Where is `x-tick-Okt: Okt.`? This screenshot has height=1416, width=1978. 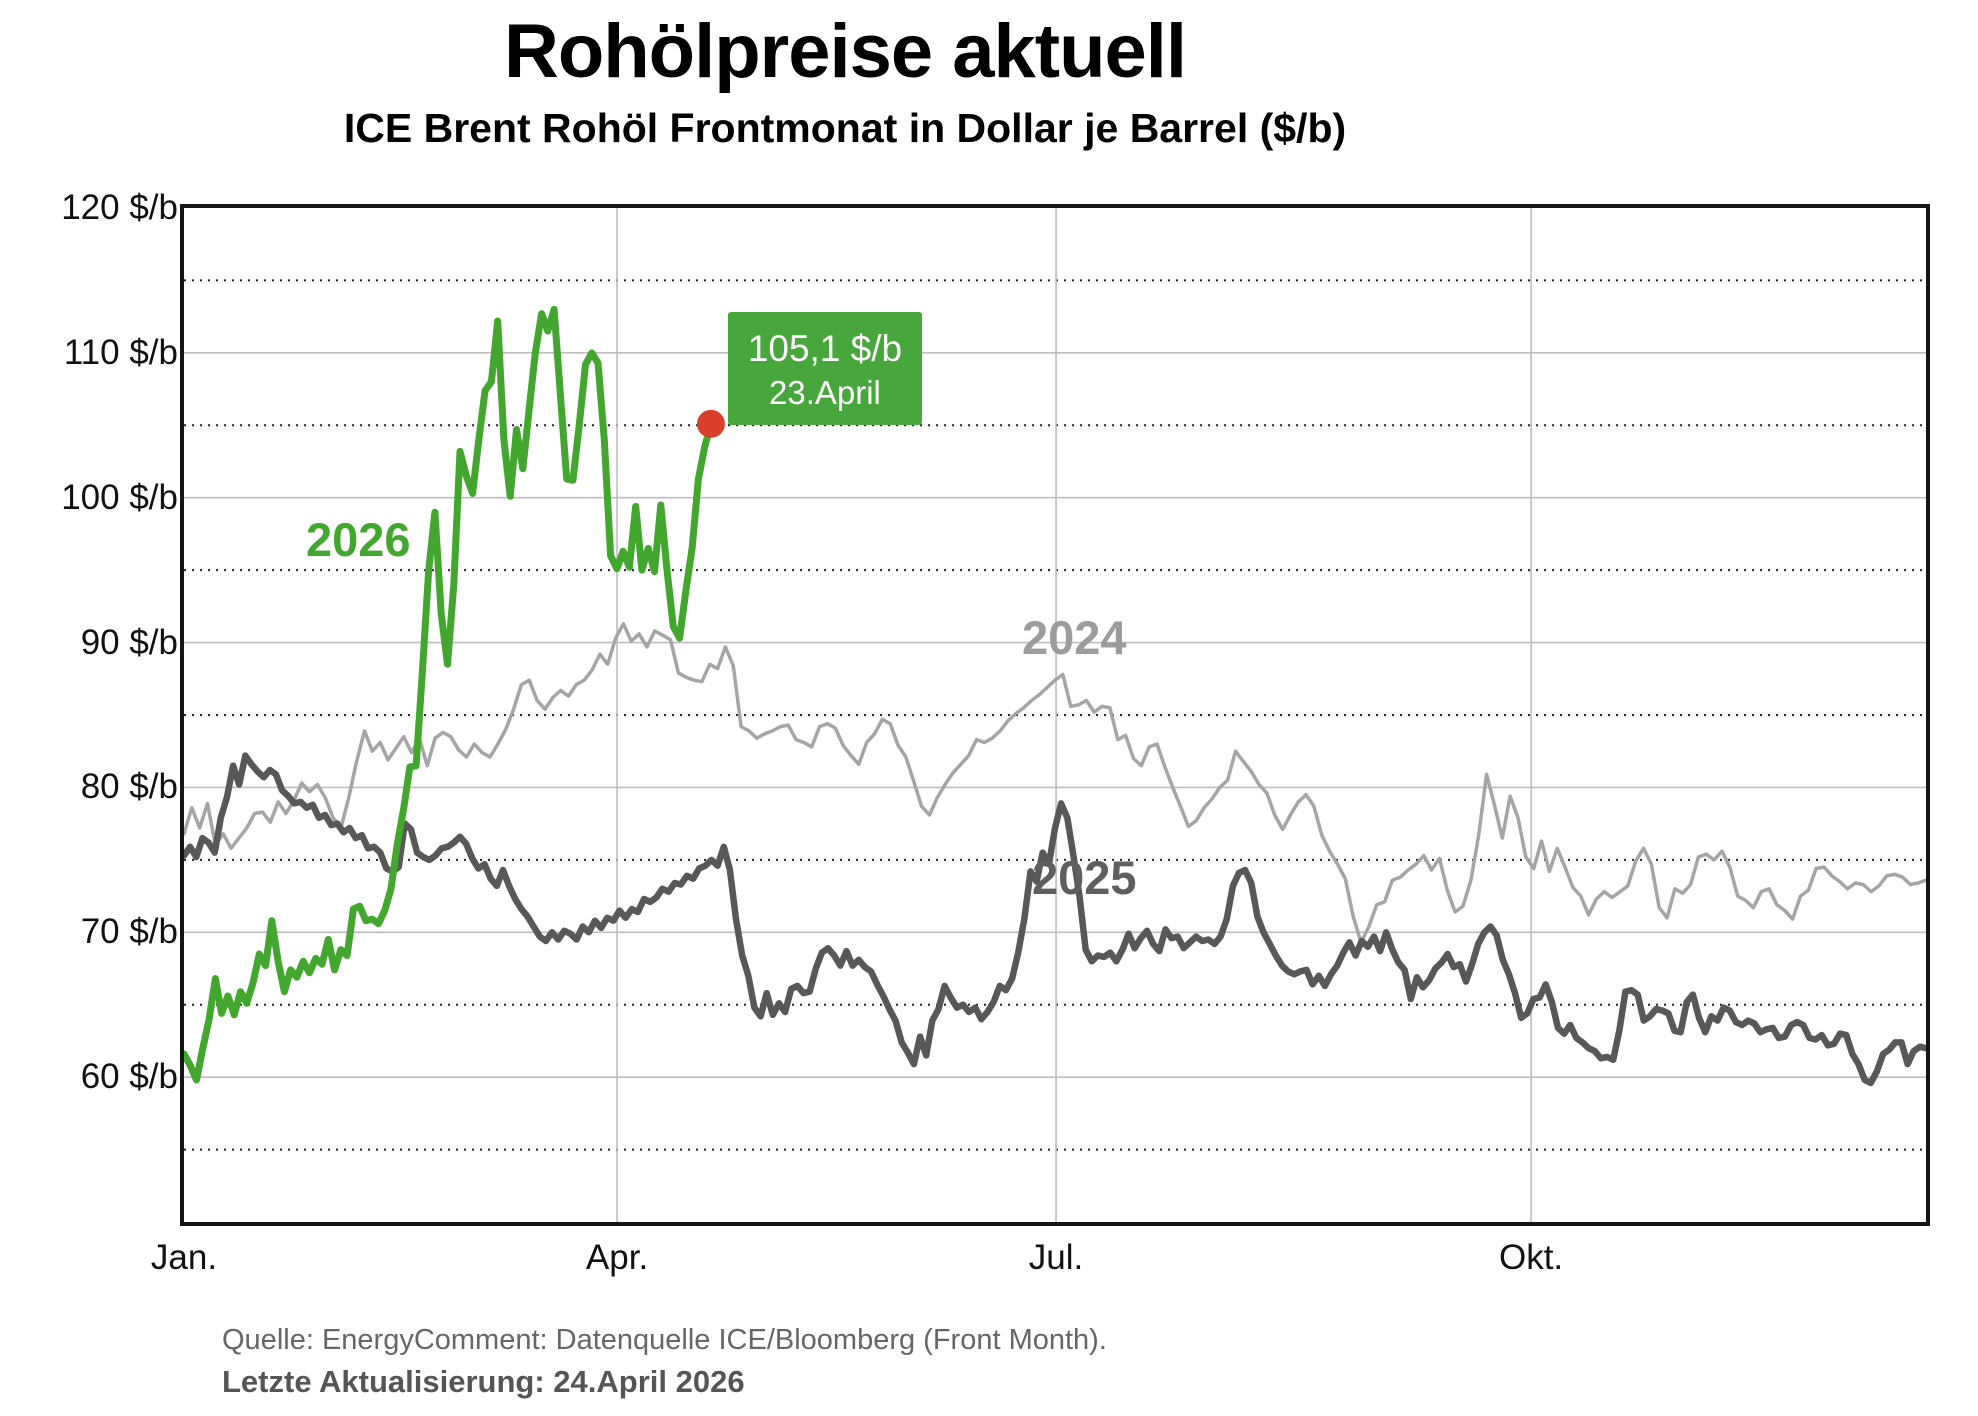 x-tick-Okt: Okt. is located at coordinates (1531, 1257).